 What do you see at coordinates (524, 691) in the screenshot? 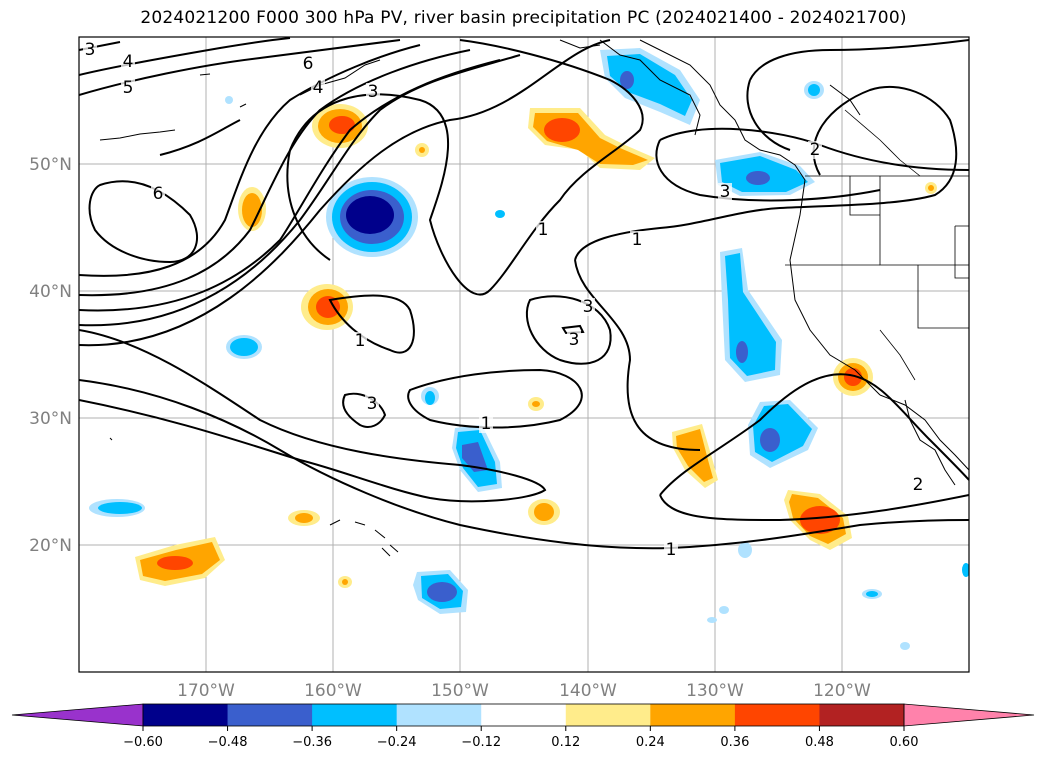
I see `longitude-labels: 170°W 160°W 150°W 140°W 130°W 120°W` at bounding box center [524, 691].